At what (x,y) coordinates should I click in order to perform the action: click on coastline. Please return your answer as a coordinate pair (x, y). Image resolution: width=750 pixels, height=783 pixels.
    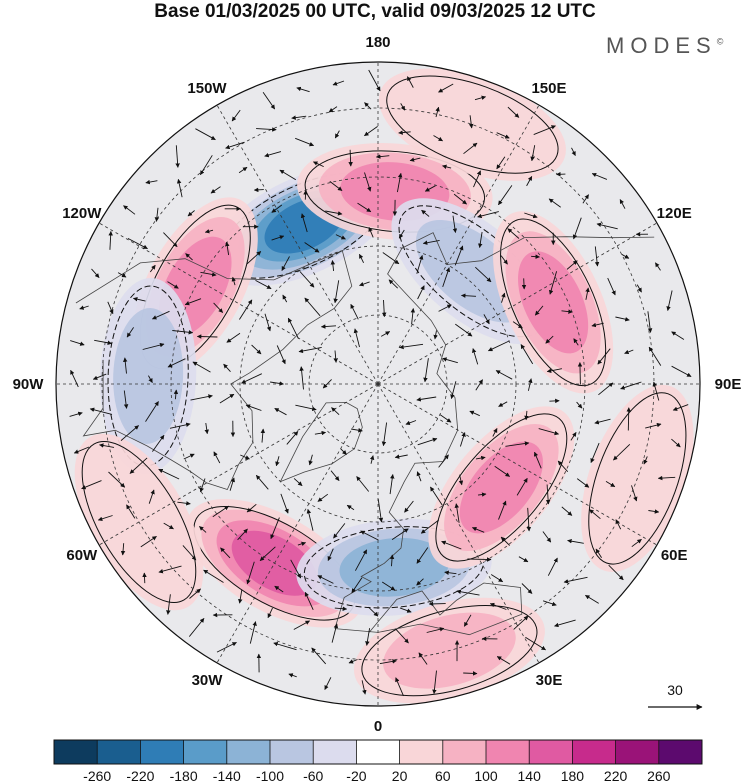
    Looking at the image, I should click on (321, 441).